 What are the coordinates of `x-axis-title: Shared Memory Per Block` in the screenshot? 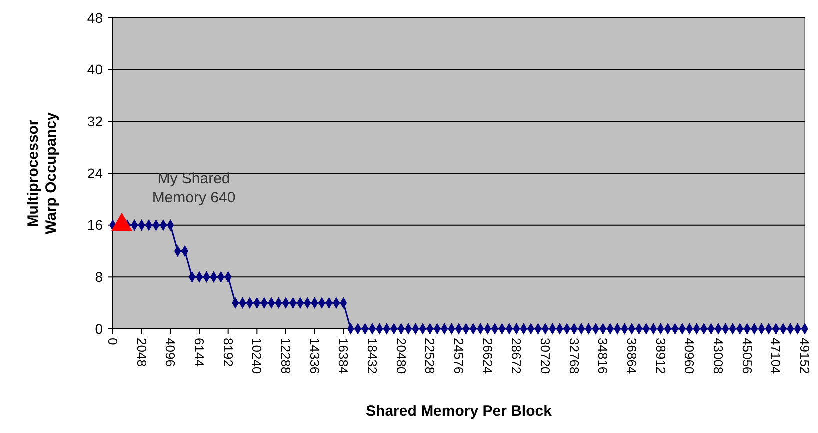 It's located at (459, 411).